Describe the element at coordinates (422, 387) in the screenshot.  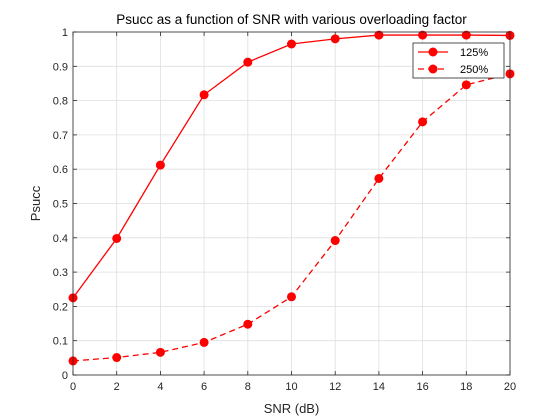
I see `x-tick-label: 16` at that location.